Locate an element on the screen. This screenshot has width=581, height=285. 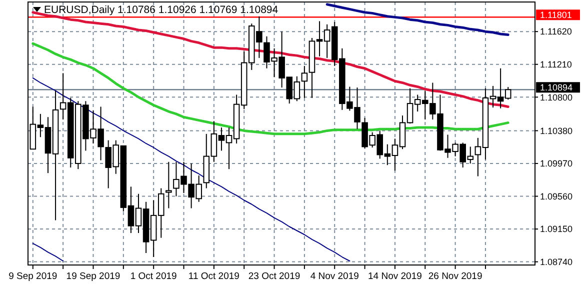
x-tick-label: 4 Nov 2019 is located at coordinates (334, 276).